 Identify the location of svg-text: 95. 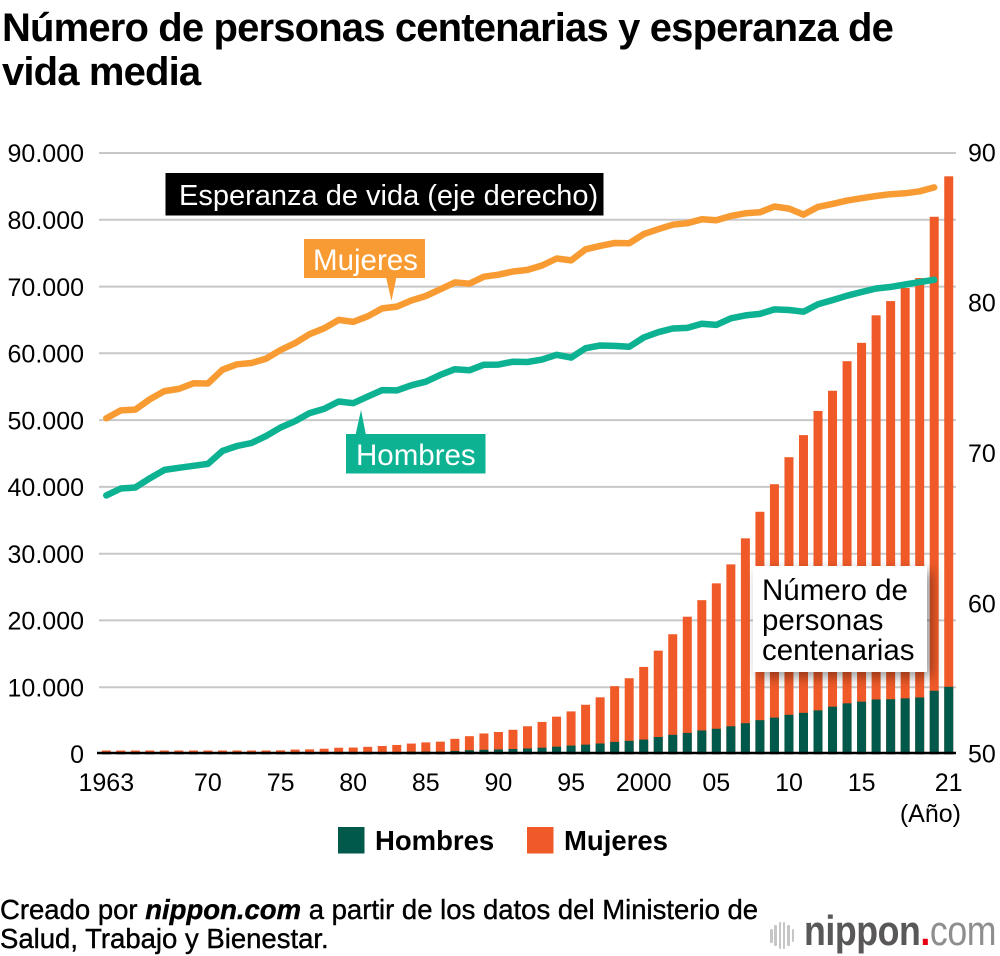
(571, 783).